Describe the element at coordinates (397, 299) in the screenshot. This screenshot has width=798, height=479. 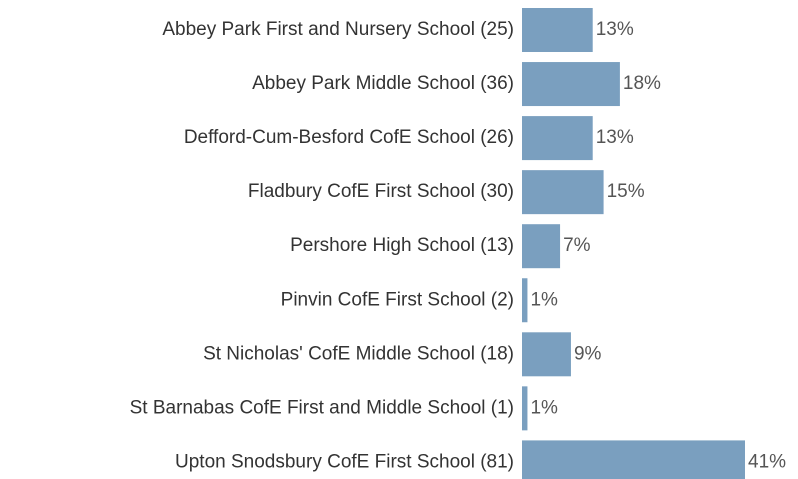
I see `category-label: Pinvin CofE First School (2)` at that location.